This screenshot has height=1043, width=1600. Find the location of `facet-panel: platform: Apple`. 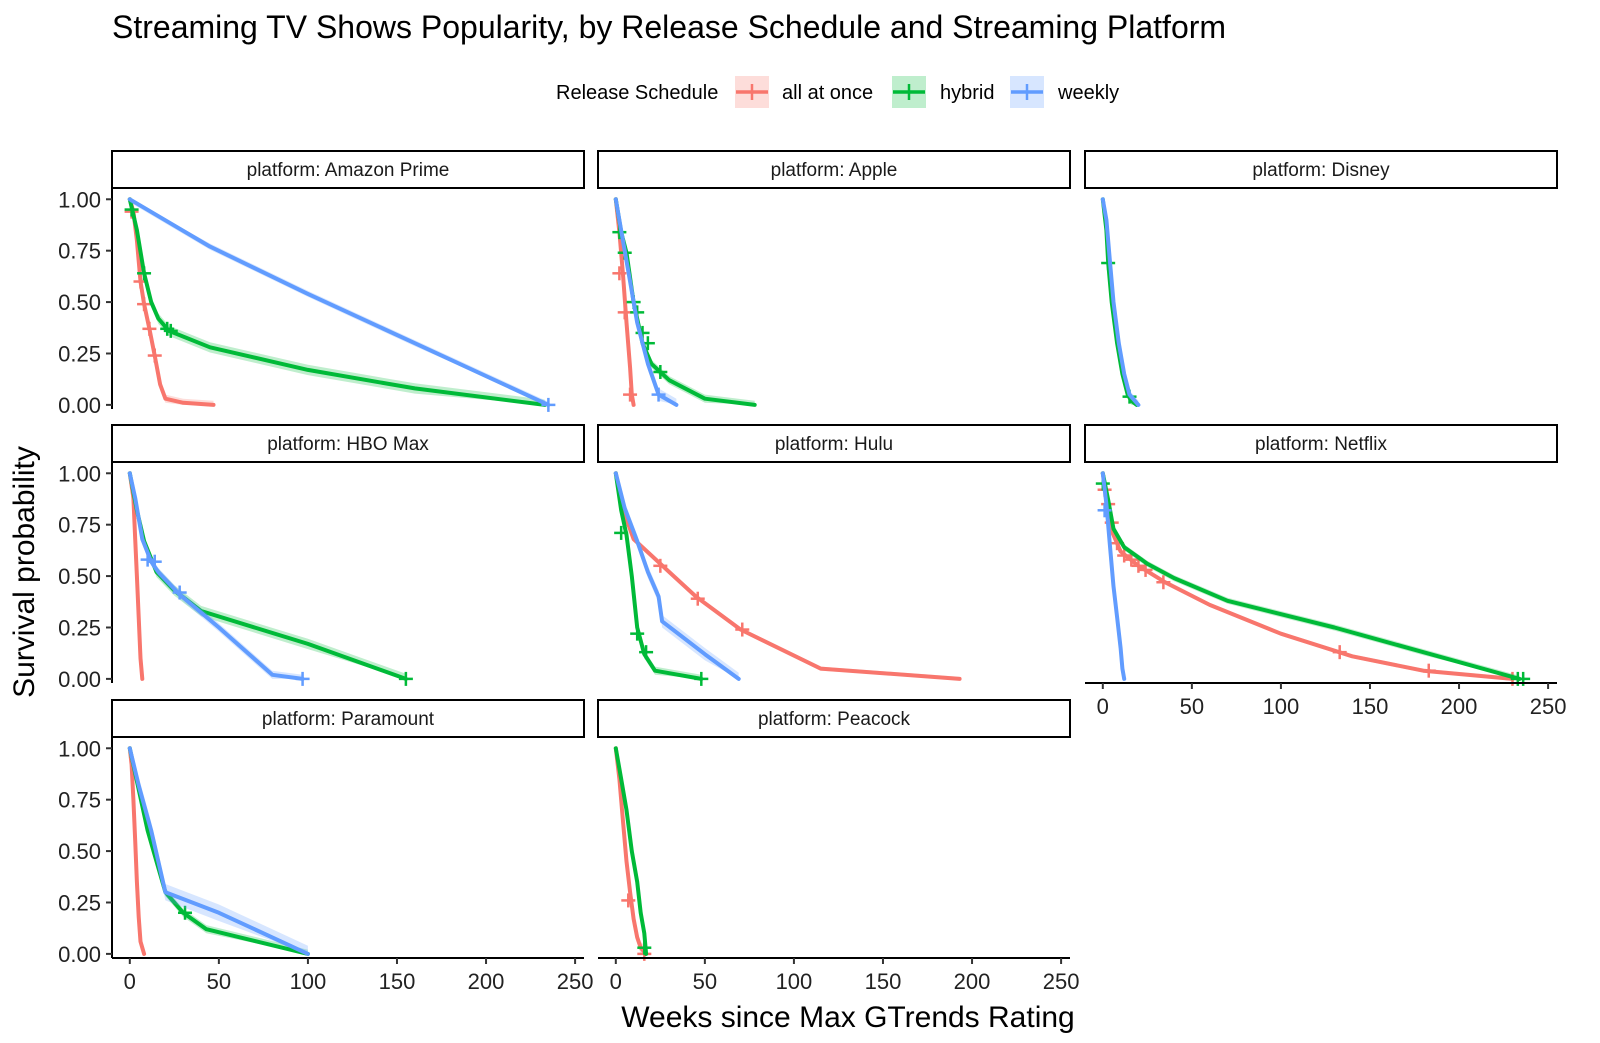

facet-panel: platform: Apple is located at coordinates (834, 278).